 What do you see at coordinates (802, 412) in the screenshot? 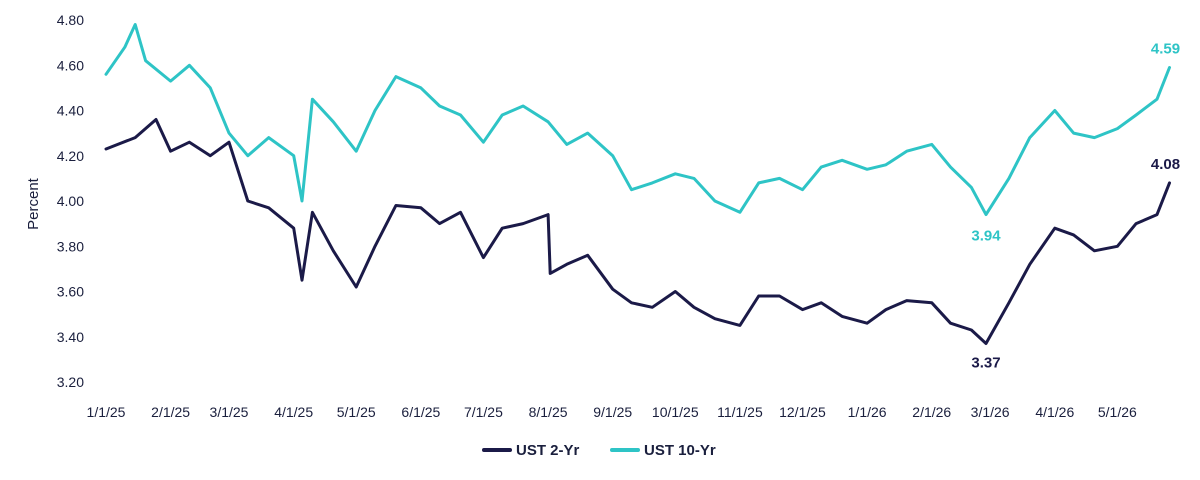
I see `x-tick-label: 12/1/25` at bounding box center [802, 412].